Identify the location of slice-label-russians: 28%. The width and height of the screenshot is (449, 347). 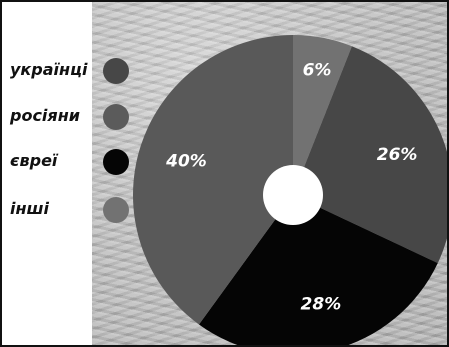
(321, 305).